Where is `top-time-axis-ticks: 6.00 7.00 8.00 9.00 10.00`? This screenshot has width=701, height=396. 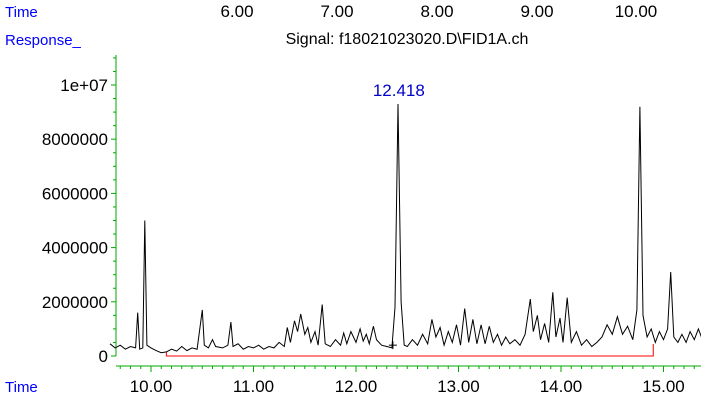 top-time-axis-ticks: 6.00 7.00 8.00 9.00 10.00 is located at coordinates (438, 11).